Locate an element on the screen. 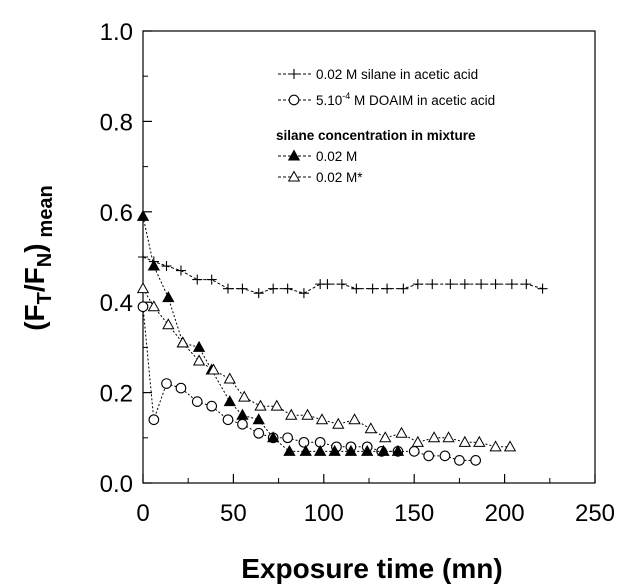 This screenshot has width=624, height=586. legend-symbol-mixture-star is located at coordinates (294, 176).